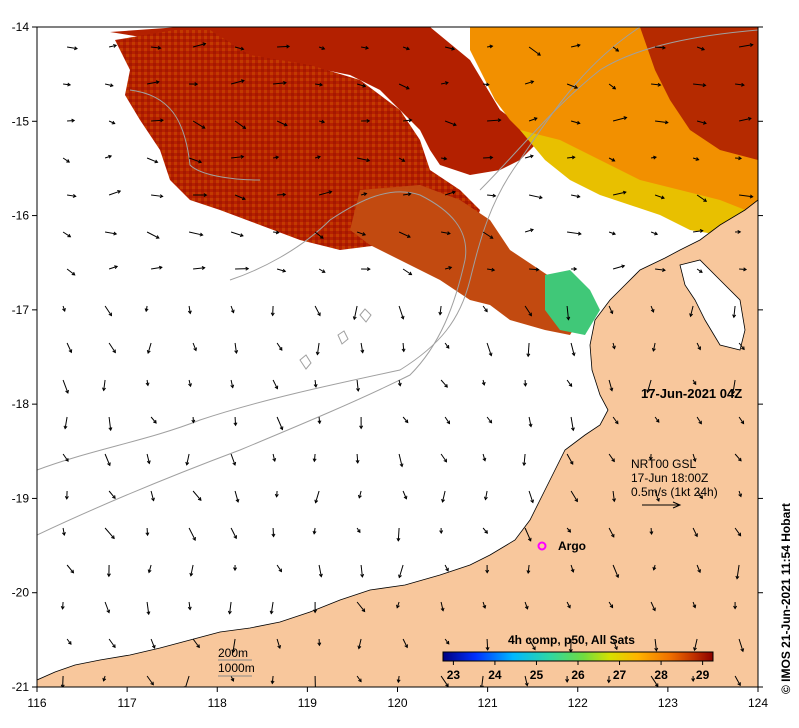 This screenshot has height=728, width=799. I want to click on king-sound-inlet, so click(712, 305).